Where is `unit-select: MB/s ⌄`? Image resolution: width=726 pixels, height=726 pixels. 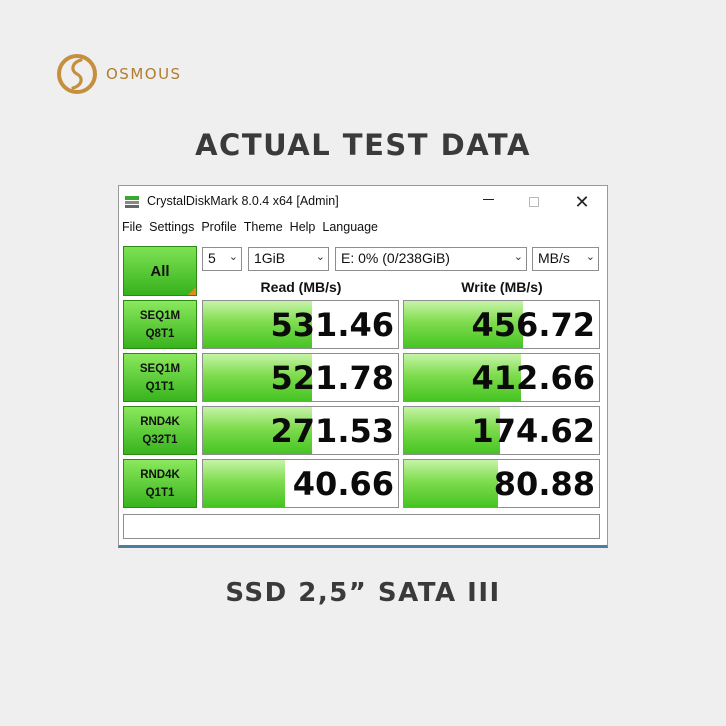 unit-select: MB/s ⌄ is located at coordinates (565, 259).